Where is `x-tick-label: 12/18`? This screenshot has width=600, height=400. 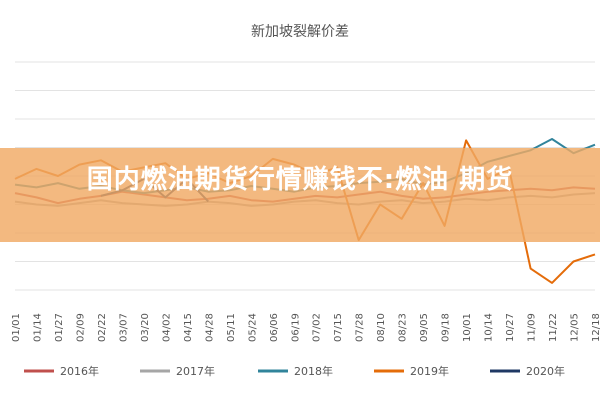
x-tick-label: 12/18 is located at coordinates (595, 327).